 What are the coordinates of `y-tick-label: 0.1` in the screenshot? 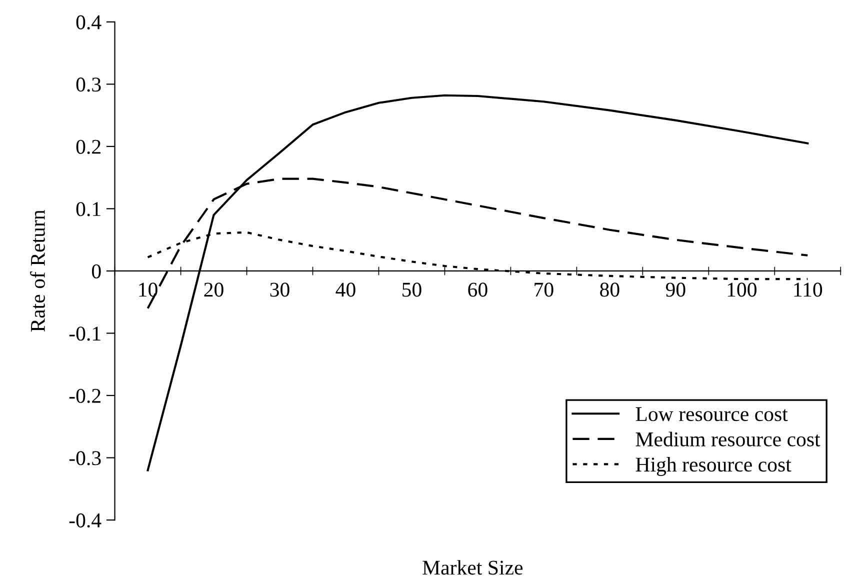 It's located at (88, 209).